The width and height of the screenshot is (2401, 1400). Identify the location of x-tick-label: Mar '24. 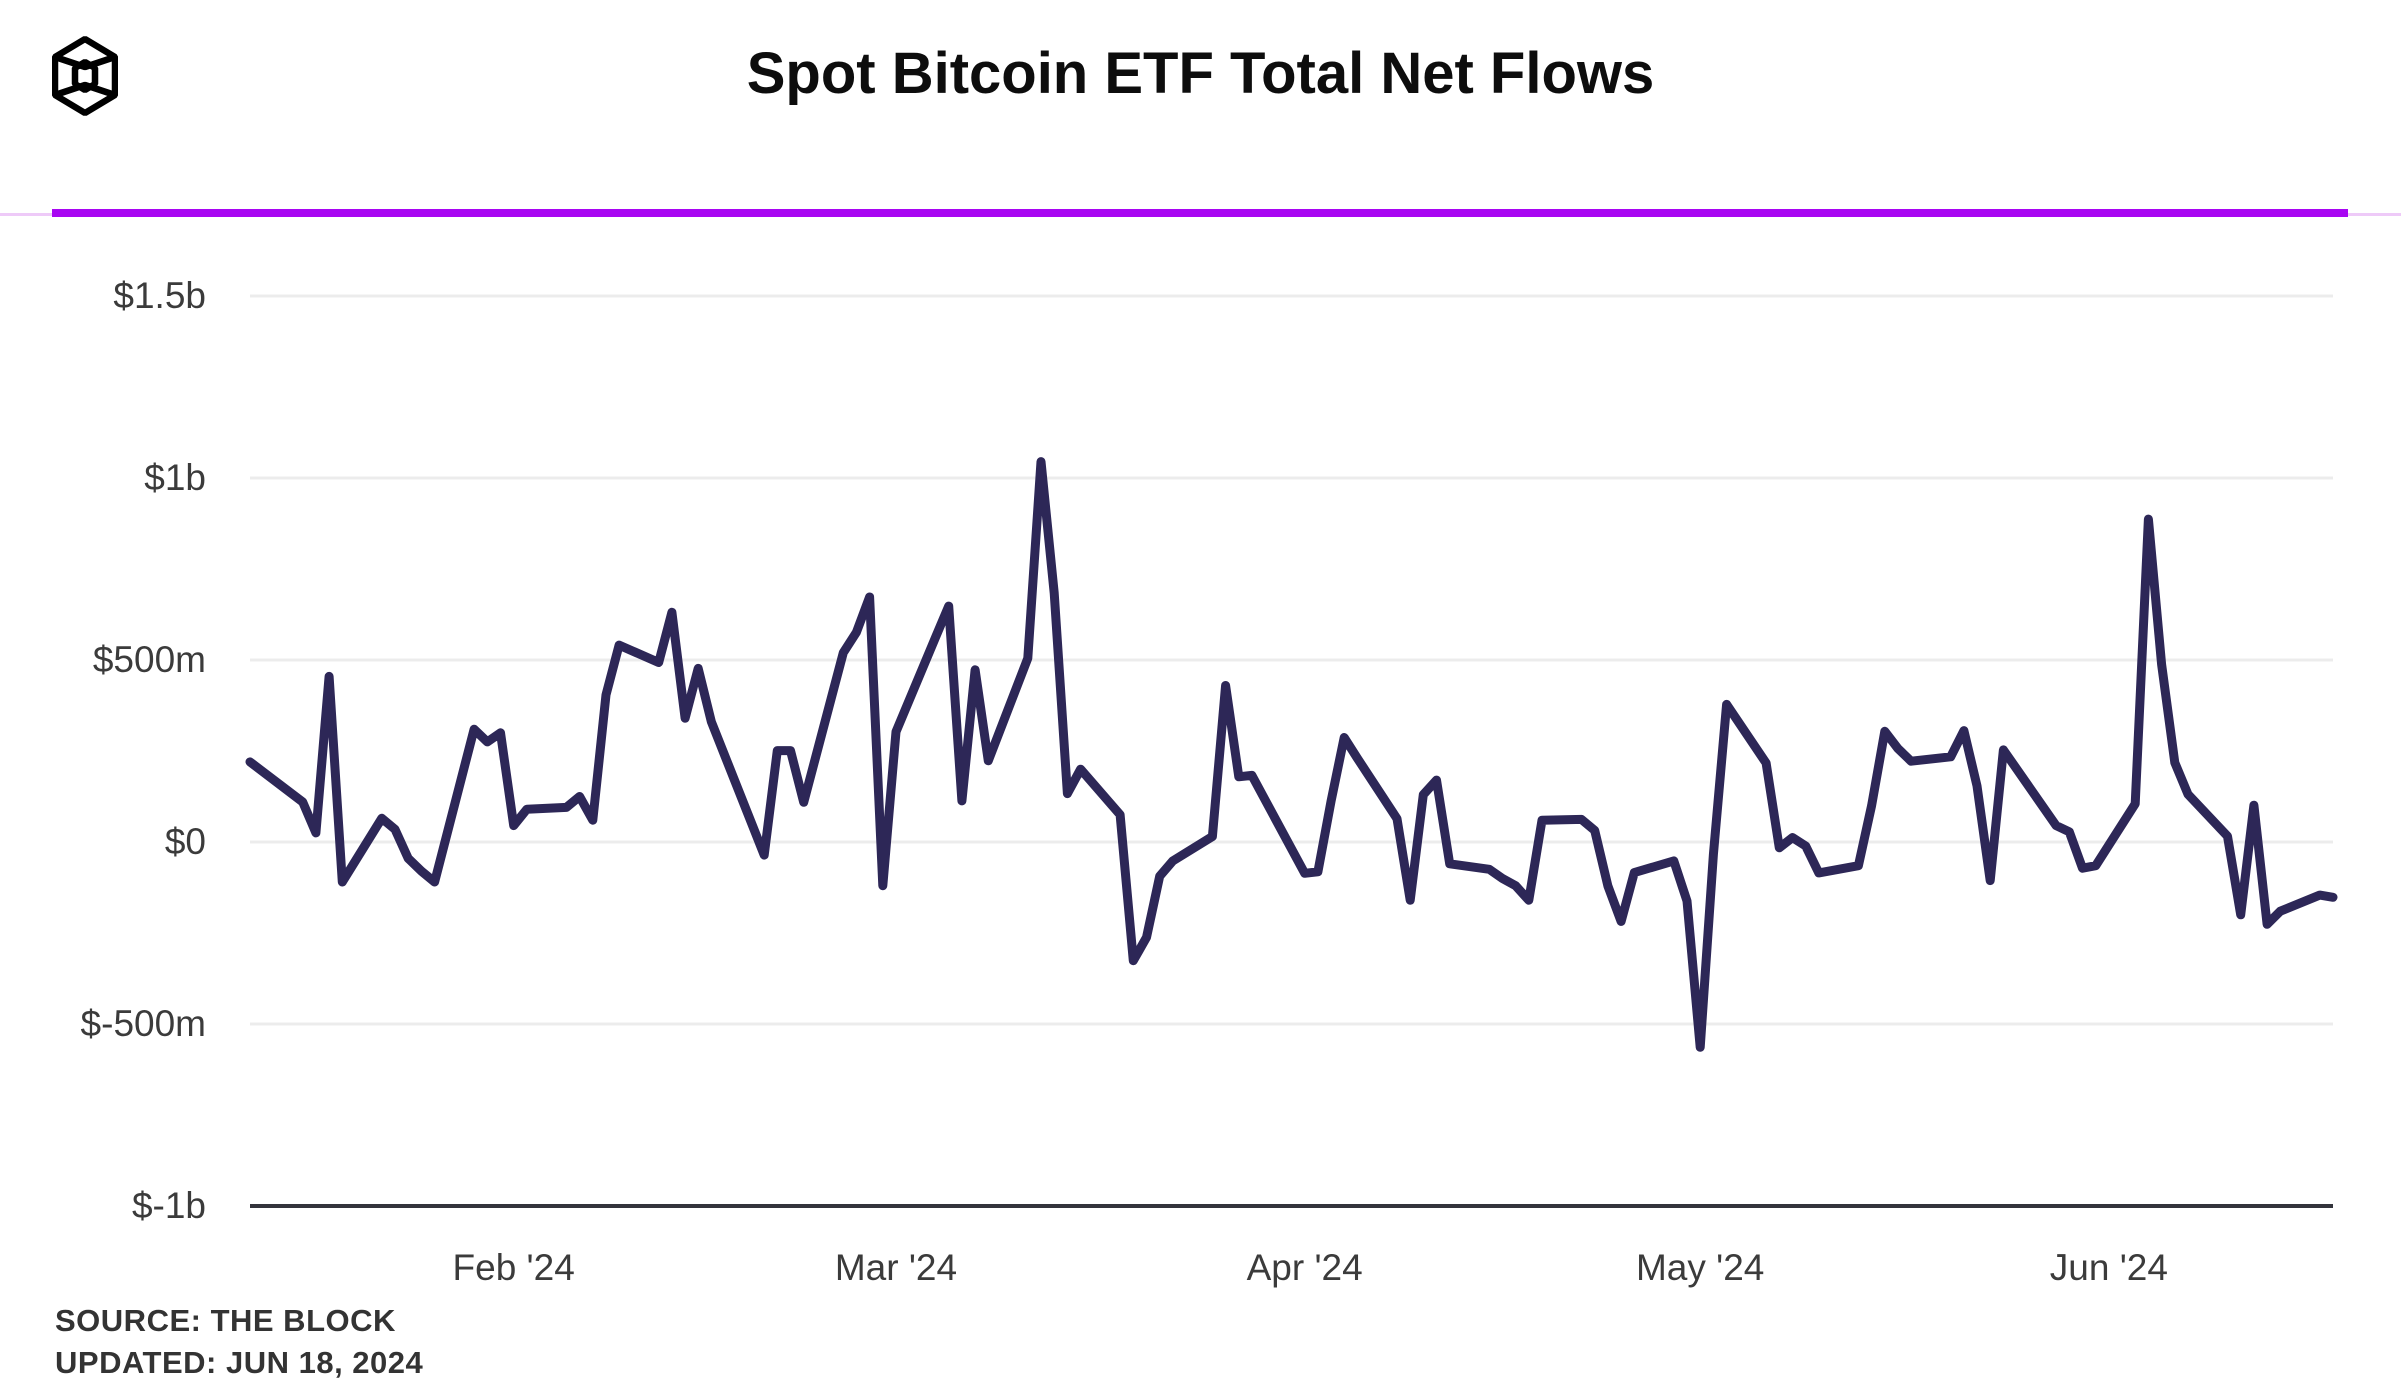
(896, 1267).